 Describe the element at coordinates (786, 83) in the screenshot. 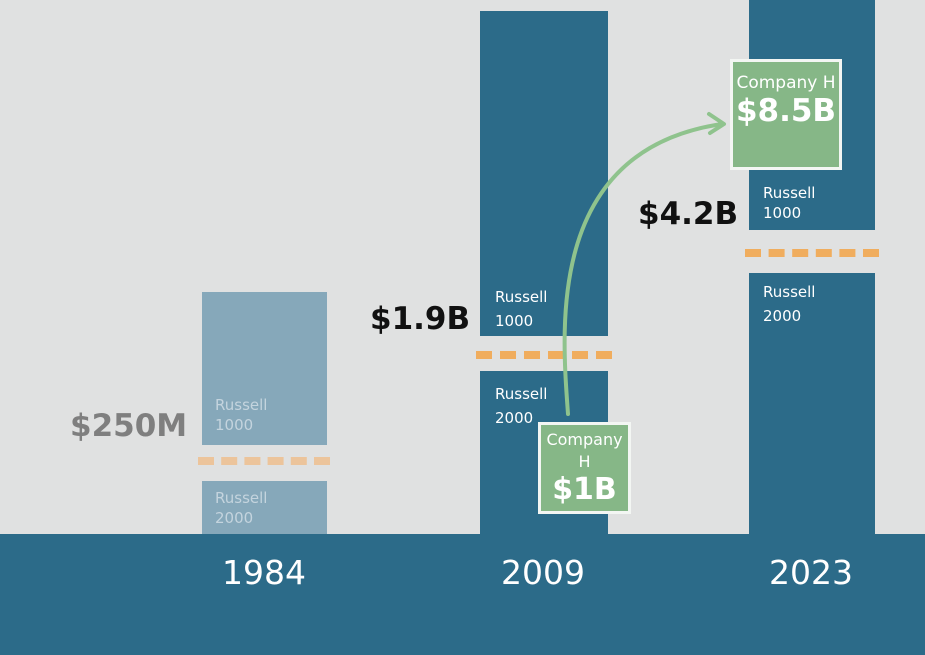

I see `company-h-2023-name: Company H` at that location.